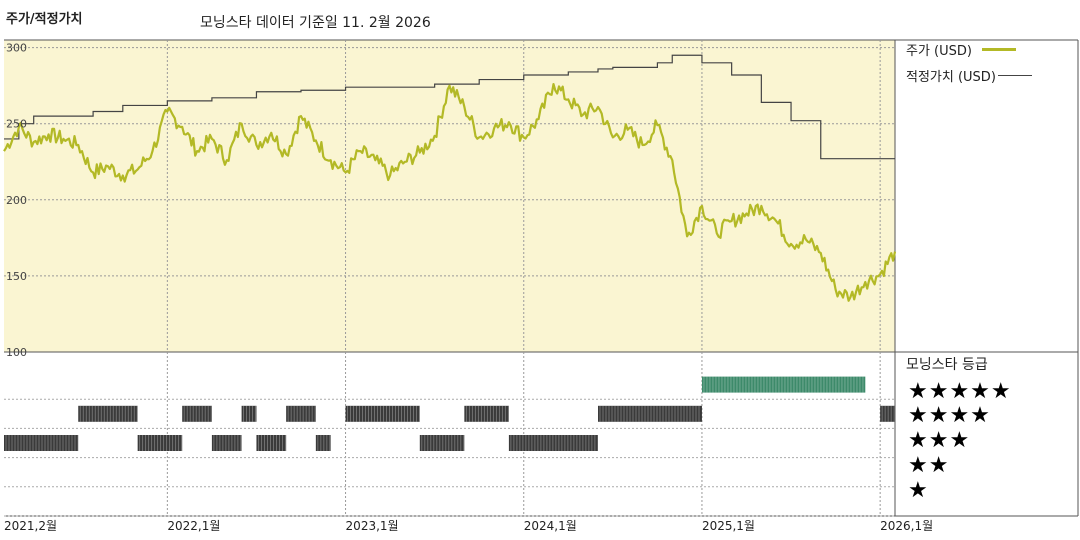  I want to click on data-date-subtitle: 모닝스타 데이터 기준일 11. 2월 2026, so click(315, 23).